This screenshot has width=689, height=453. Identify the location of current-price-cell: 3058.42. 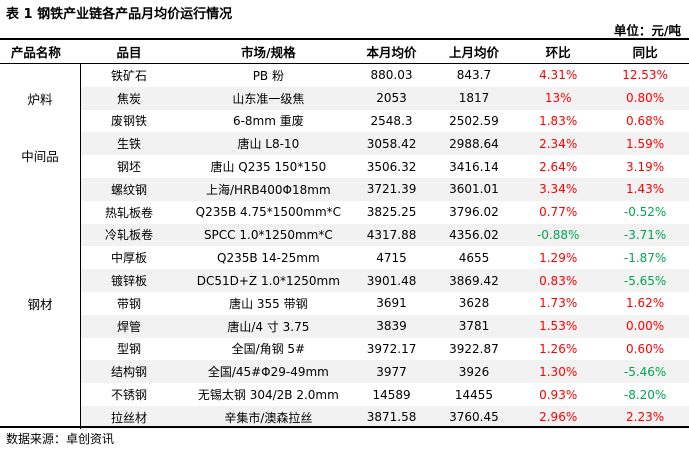
(391, 143).